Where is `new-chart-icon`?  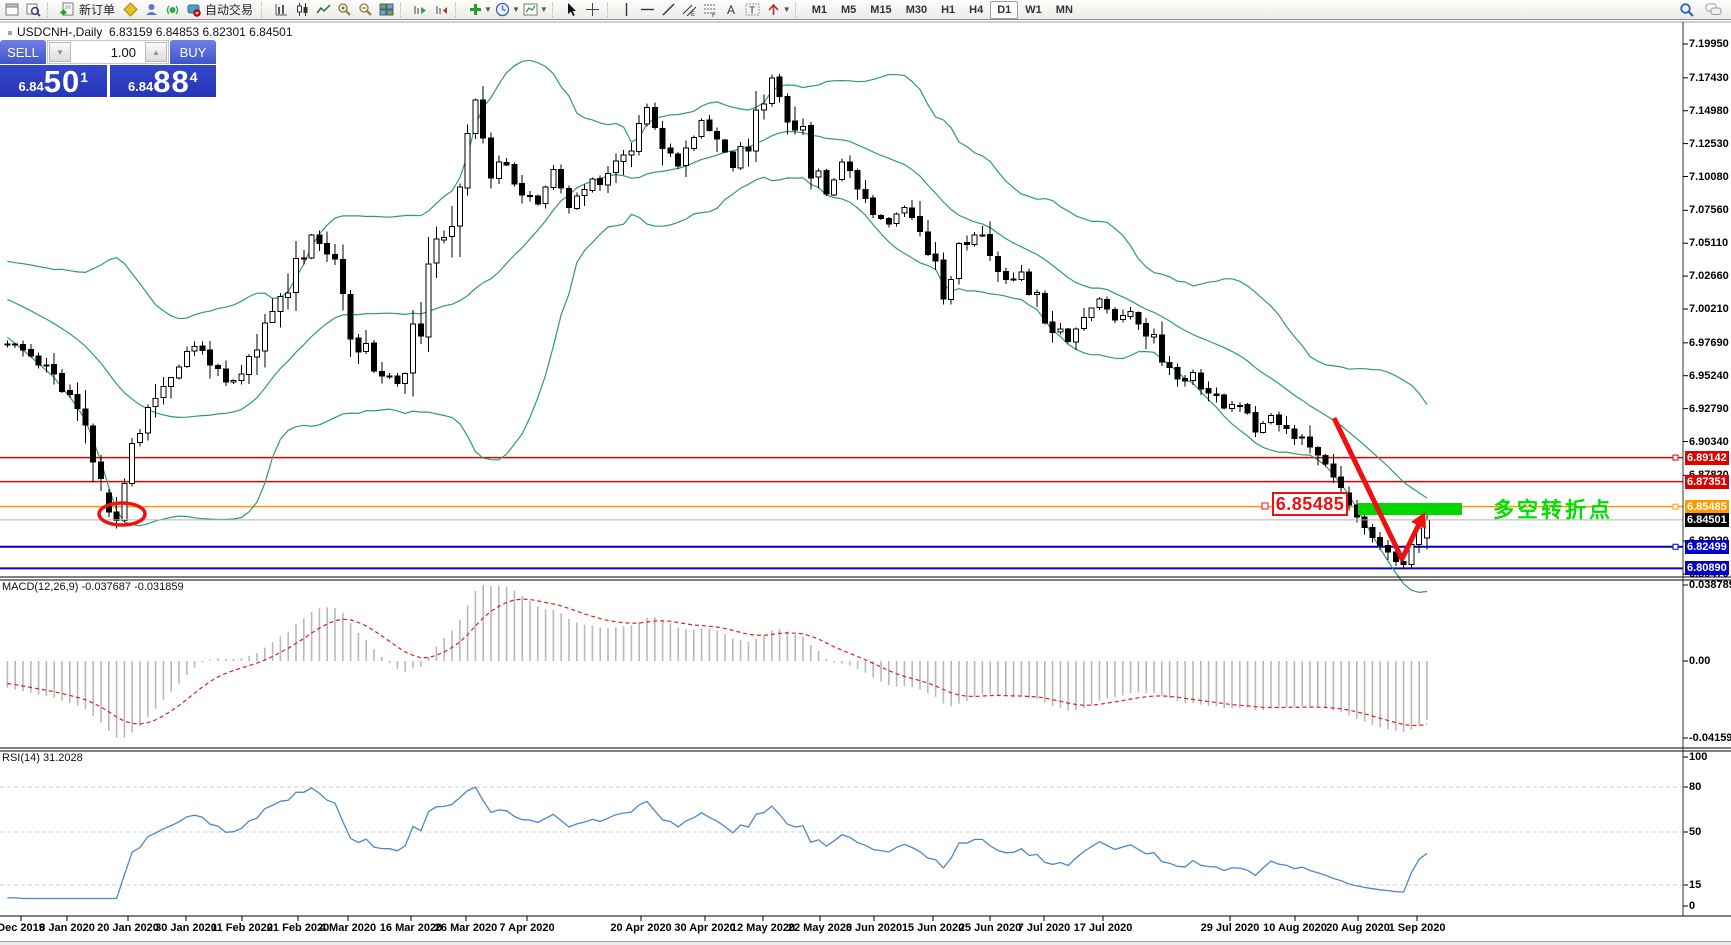
new-chart-icon is located at coordinates (12, 10).